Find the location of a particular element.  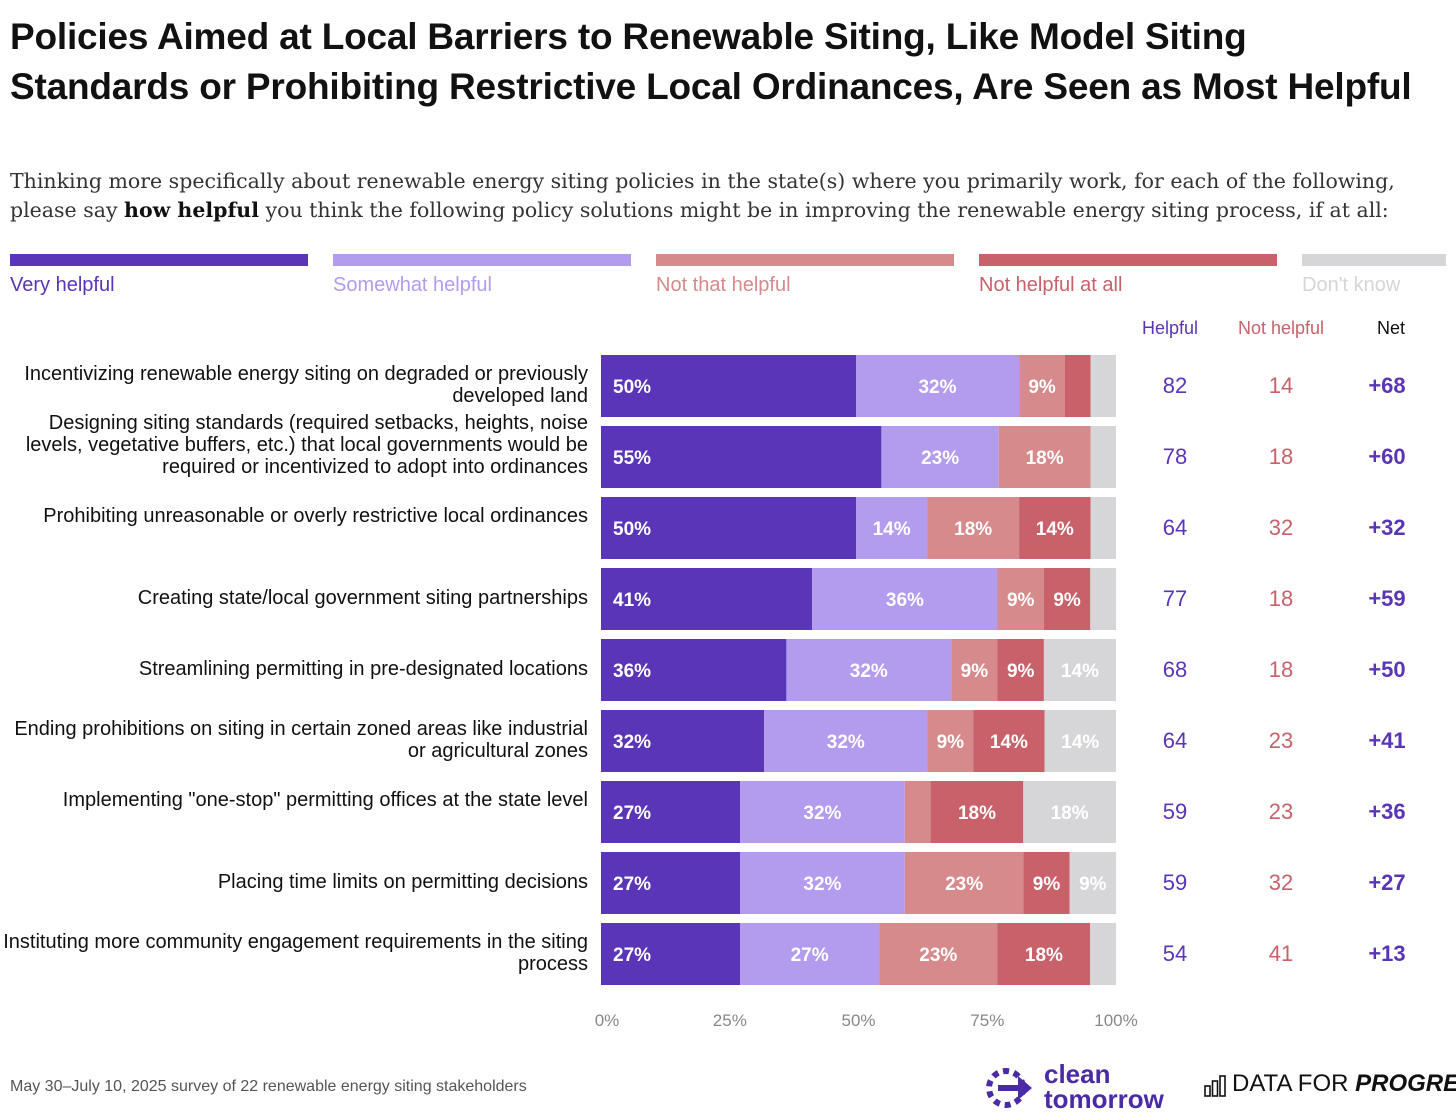

net-value: +36 is located at coordinates (1387, 811).